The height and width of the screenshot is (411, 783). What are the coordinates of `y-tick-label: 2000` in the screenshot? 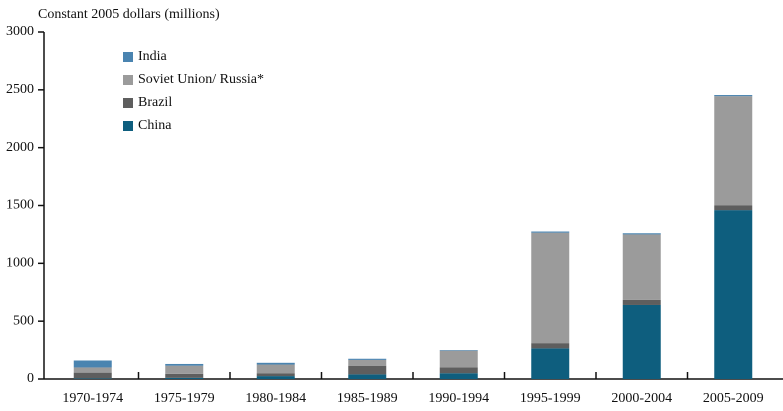 It's located at (20, 147).